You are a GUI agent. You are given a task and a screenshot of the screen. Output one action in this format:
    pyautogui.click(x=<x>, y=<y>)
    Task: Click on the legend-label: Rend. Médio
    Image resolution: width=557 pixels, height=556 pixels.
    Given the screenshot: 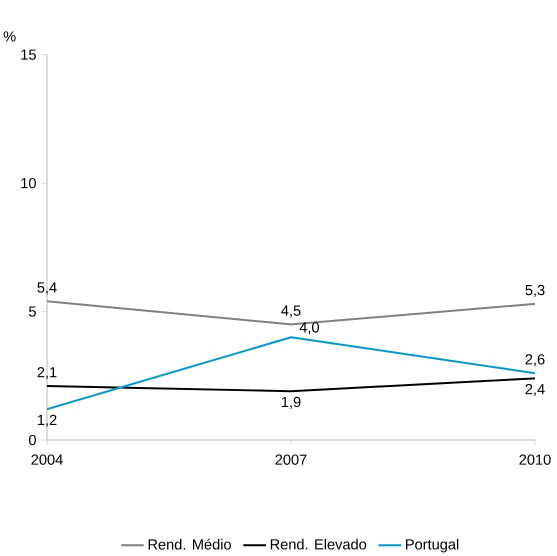 What is the action you would take?
    pyautogui.click(x=189, y=544)
    